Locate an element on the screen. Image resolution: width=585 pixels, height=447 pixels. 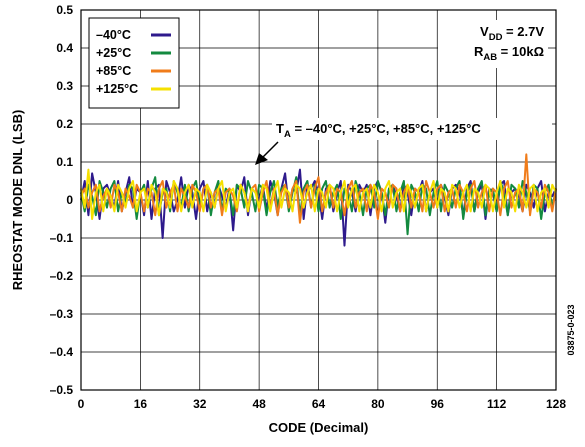
legend-label: +85°C is located at coordinates (113, 71).